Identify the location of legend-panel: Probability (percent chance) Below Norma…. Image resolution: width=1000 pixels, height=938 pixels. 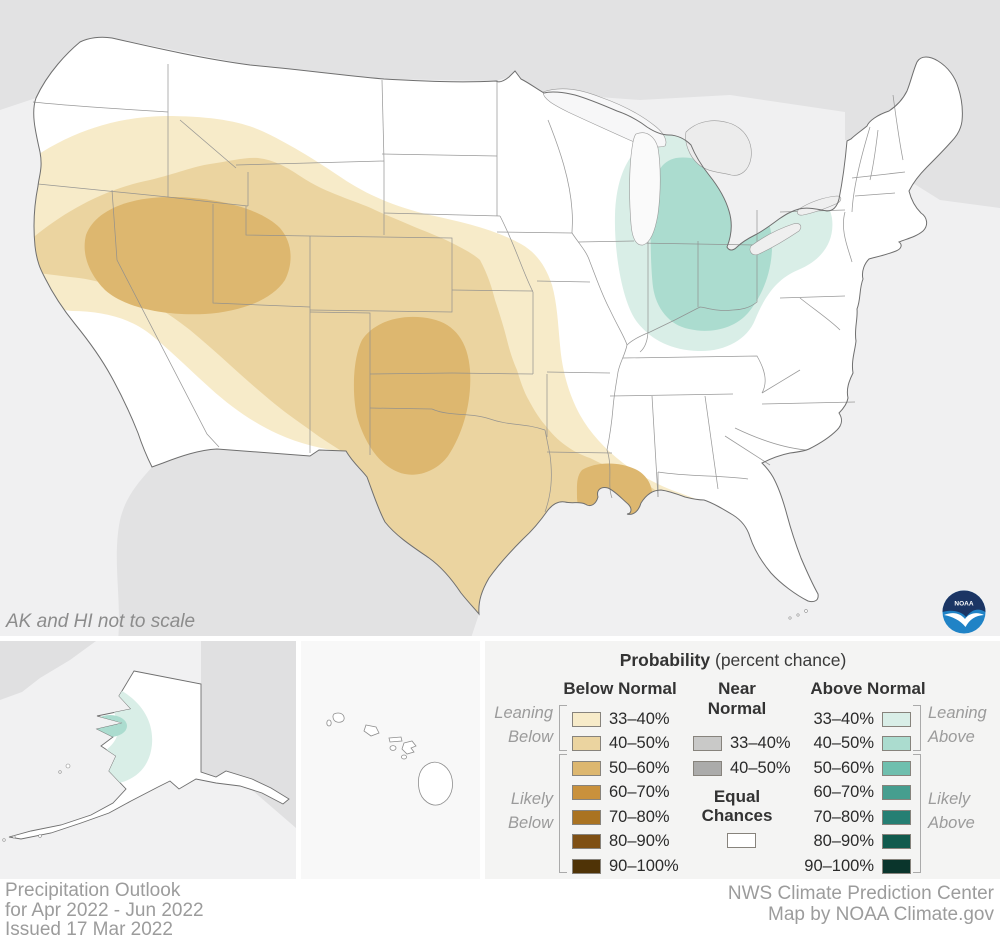
(742, 760).